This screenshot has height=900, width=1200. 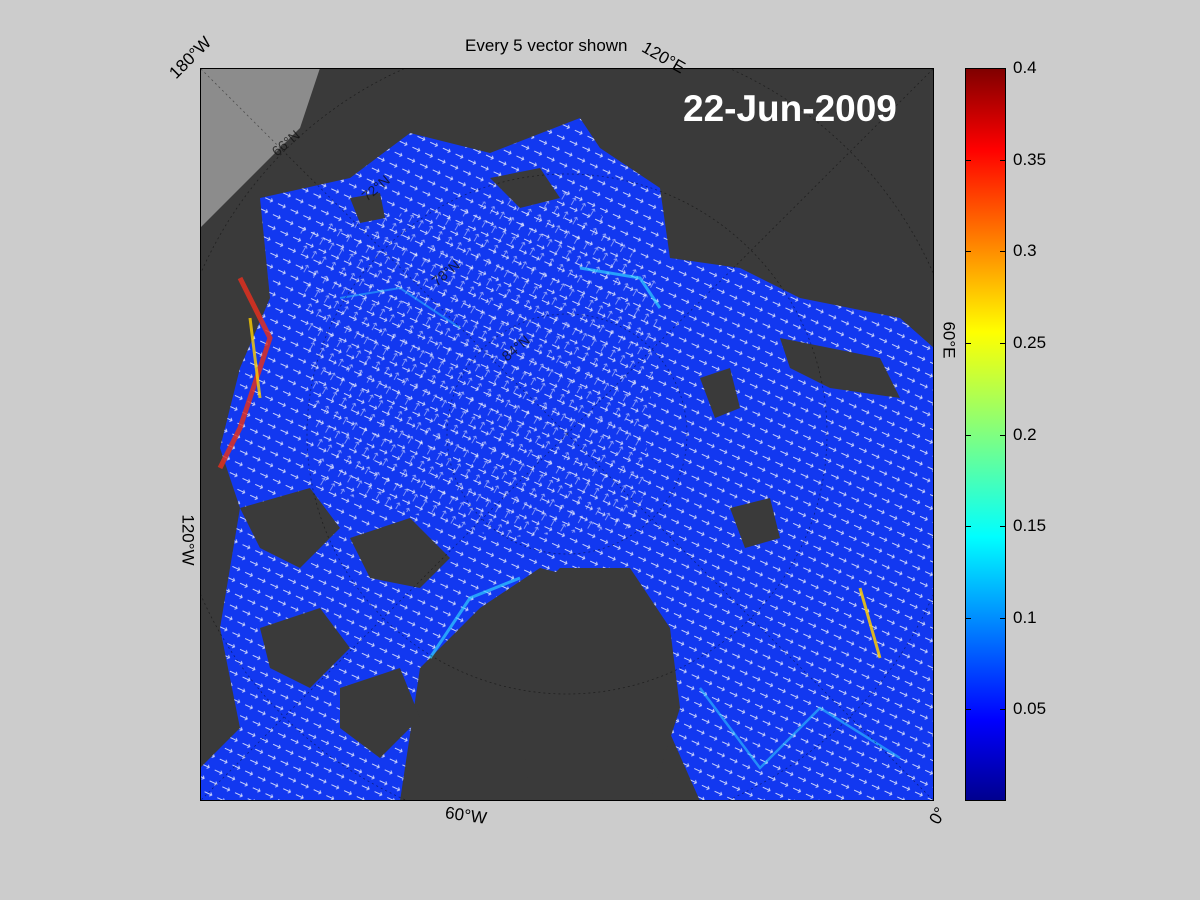 I want to click on colorbar-tick-label: 0.1, so click(x=1025, y=617).